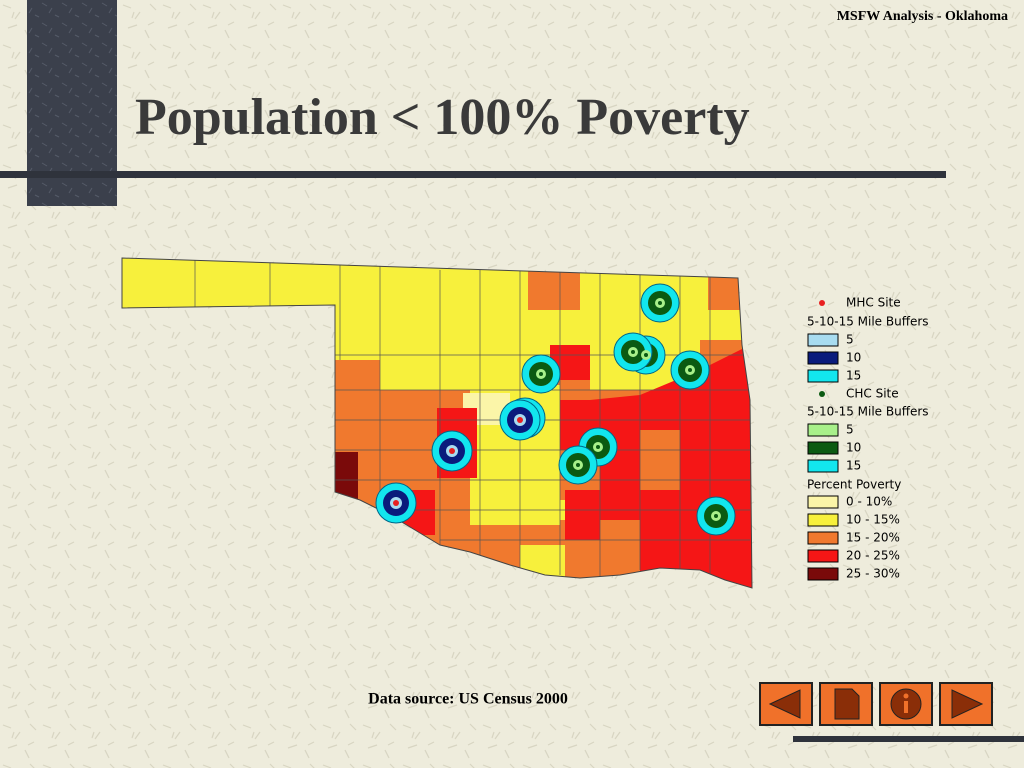 Image resolution: width=1024 pixels, height=768 pixels. I want to click on title-rule, so click(473, 174).